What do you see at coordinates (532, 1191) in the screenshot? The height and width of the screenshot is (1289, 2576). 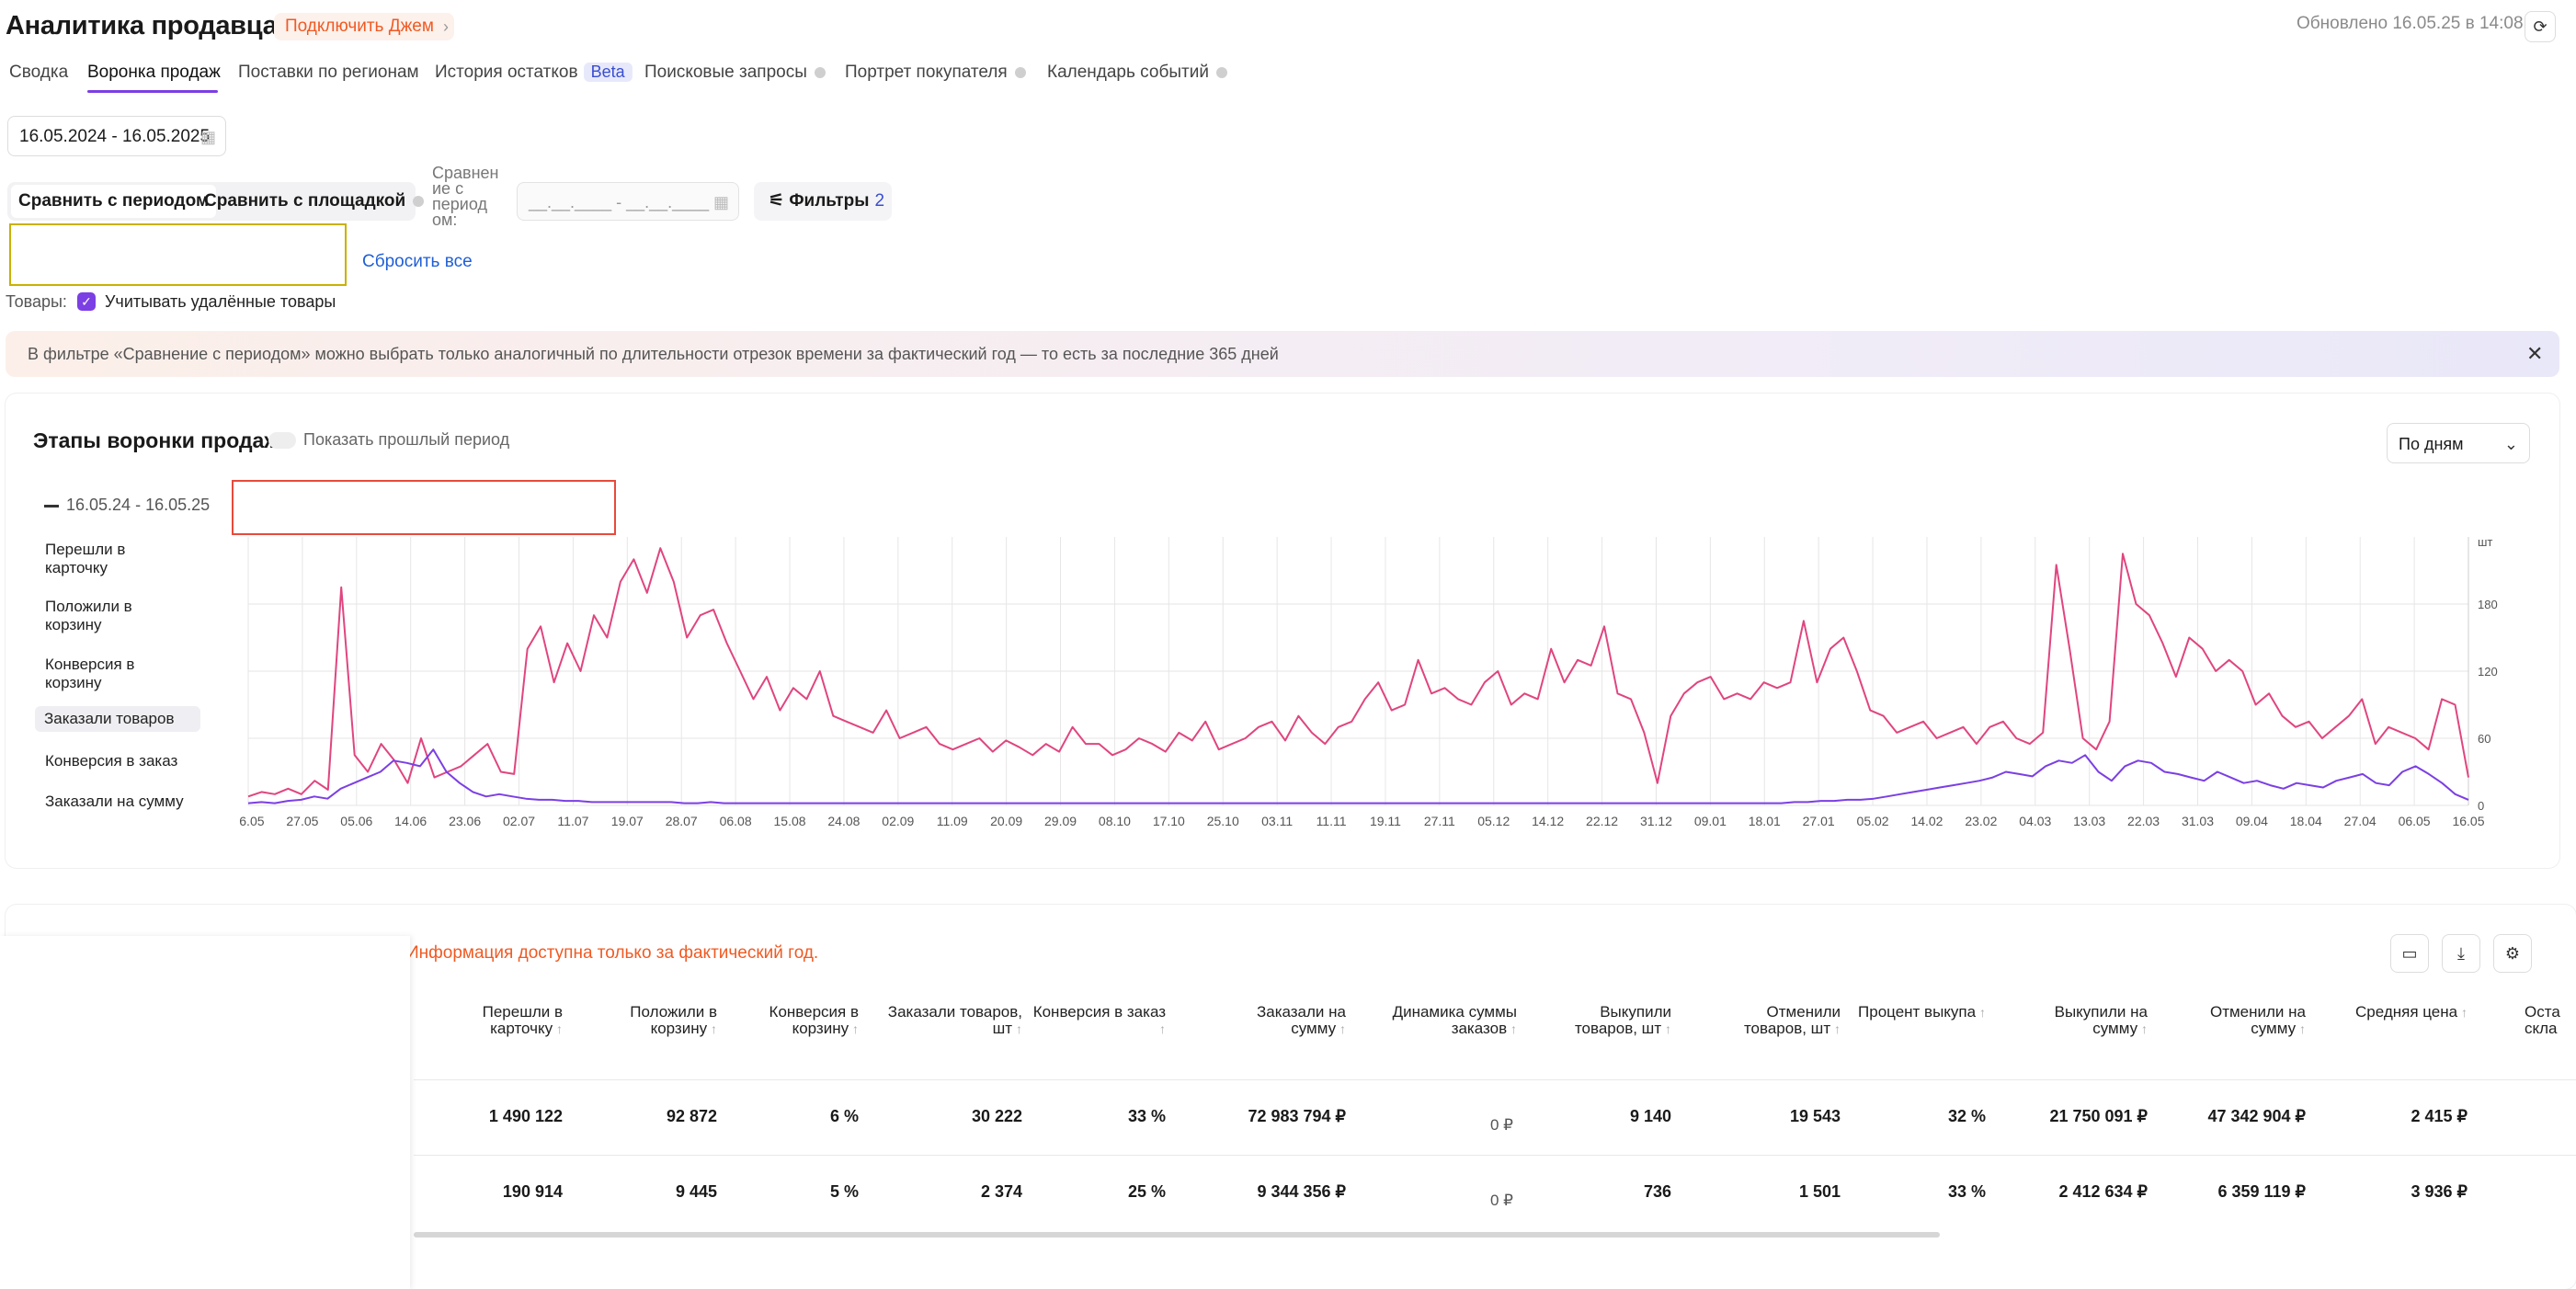 I see `table-cell: 190 914` at bounding box center [532, 1191].